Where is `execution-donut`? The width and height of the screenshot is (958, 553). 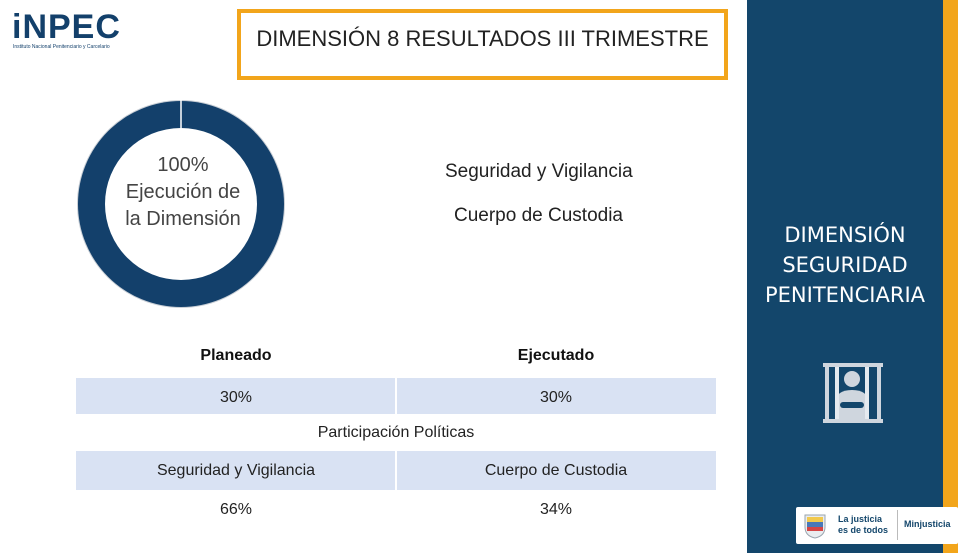
execution-donut is located at coordinates (181, 204).